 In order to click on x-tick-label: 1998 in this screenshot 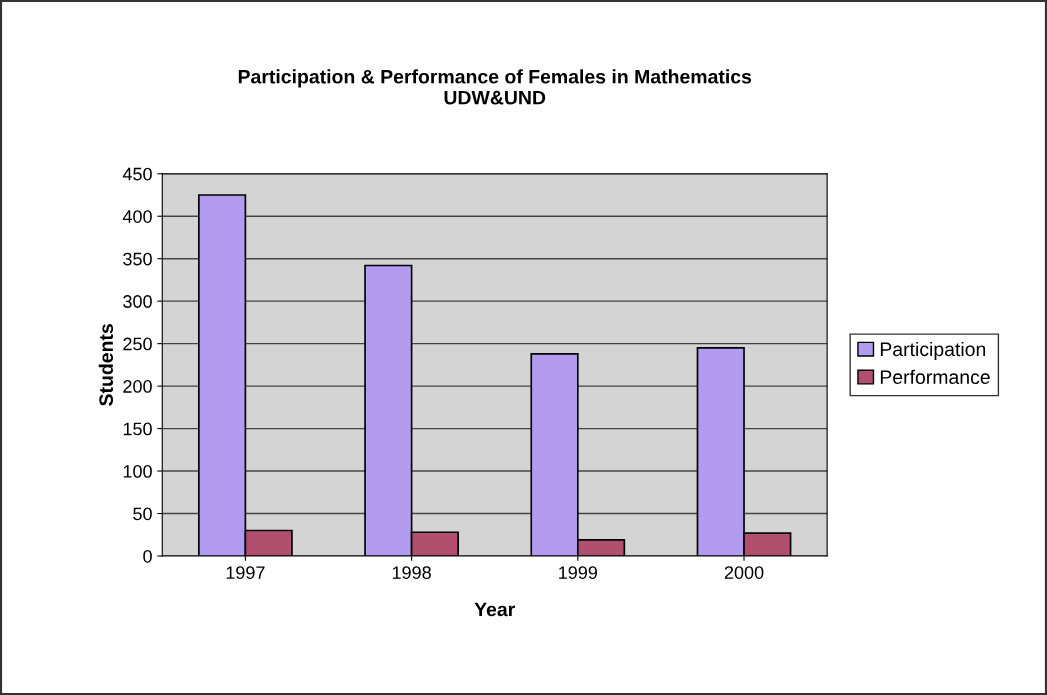, I will do `click(411, 572)`.